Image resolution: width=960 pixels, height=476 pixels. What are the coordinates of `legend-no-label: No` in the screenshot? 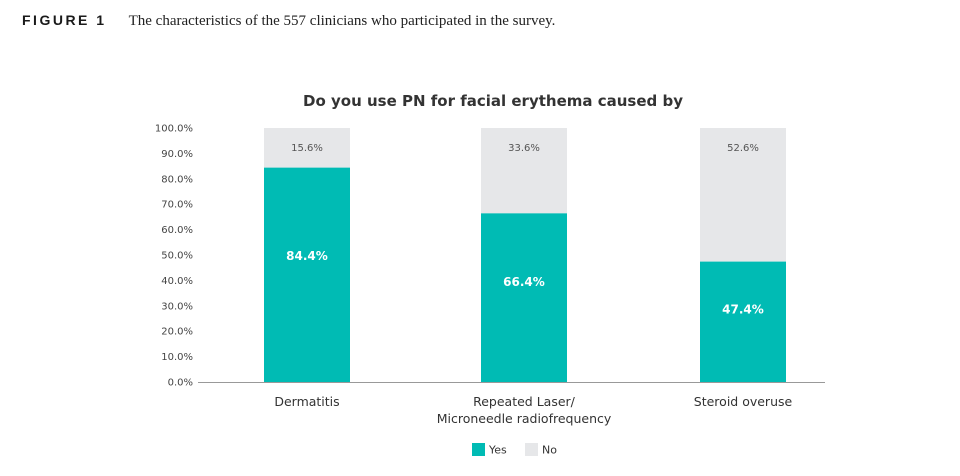 It's located at (549, 450).